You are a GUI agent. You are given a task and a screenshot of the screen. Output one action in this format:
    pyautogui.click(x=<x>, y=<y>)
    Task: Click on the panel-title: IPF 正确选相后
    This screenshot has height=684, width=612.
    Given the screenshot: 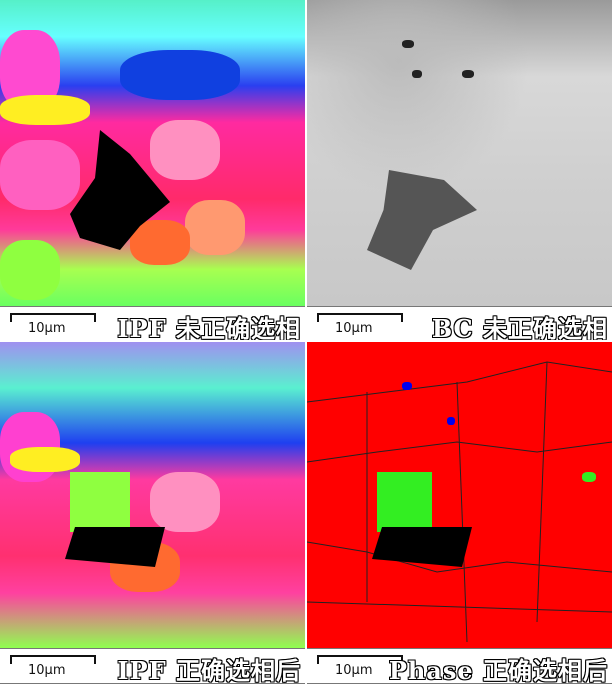 What is the action you would take?
    pyautogui.click(x=209, y=670)
    